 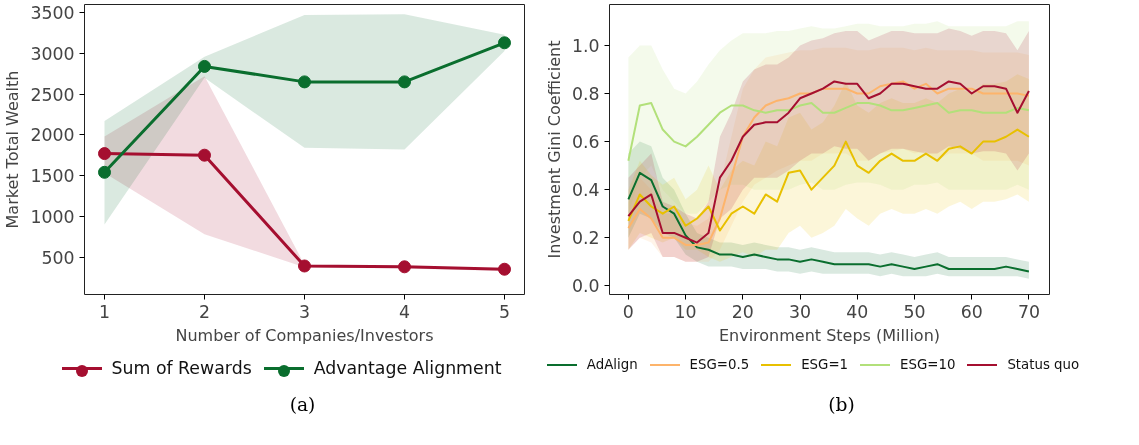 What do you see at coordinates (585, 286) in the screenshot?
I see `y-tick-label: 0.0` at bounding box center [585, 286].